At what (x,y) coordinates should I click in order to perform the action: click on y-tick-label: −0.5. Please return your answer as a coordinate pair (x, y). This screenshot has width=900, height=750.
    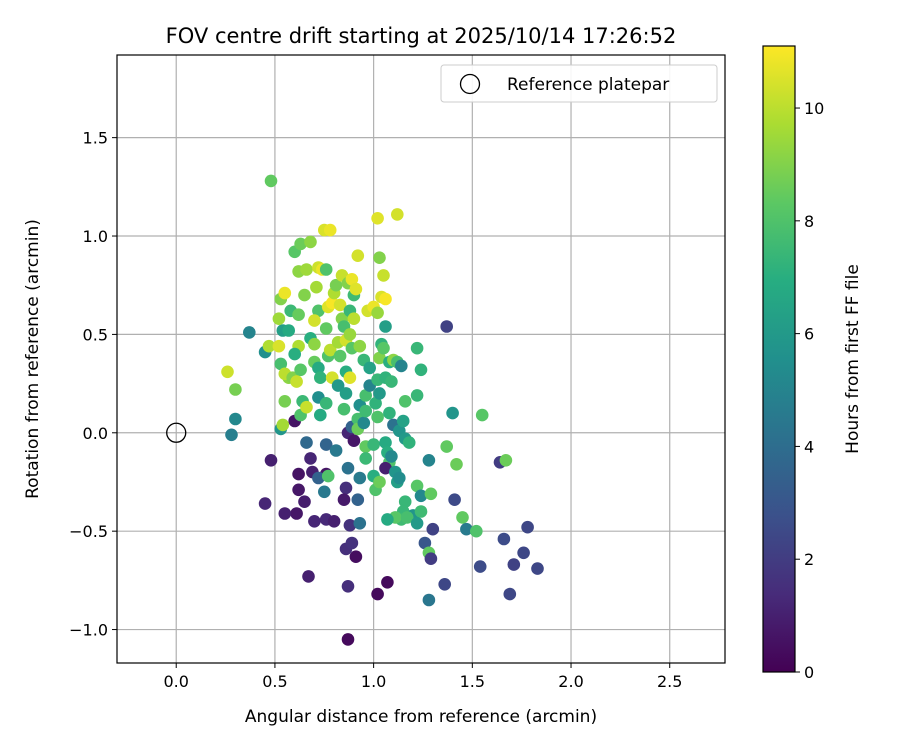
    Looking at the image, I should click on (88, 531).